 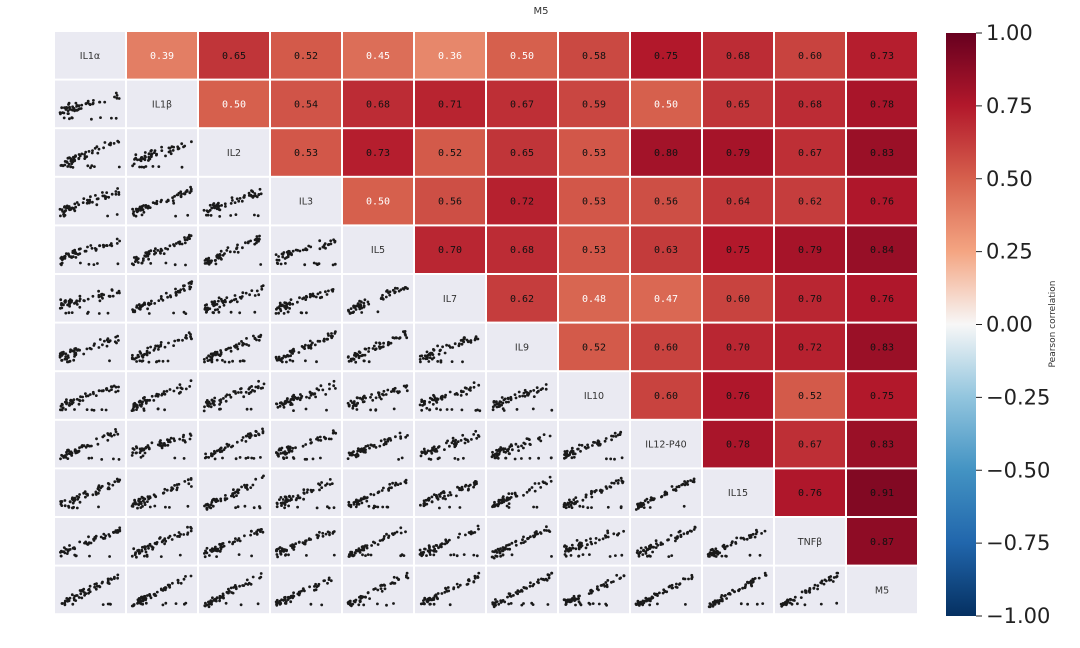 I want to click on corr-label-3-10: 0.62, so click(x=810, y=202).